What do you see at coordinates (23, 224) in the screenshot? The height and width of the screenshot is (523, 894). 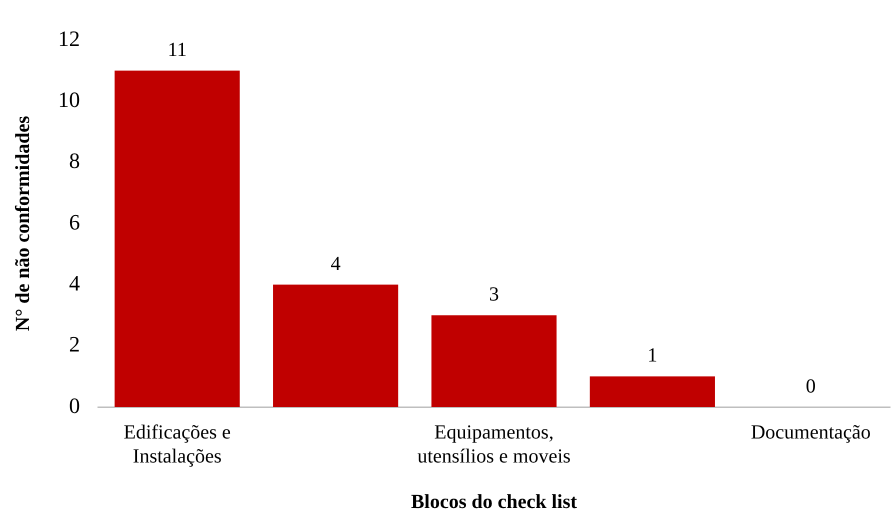 I see `y-axis-title: N° de não conformidades` at bounding box center [23, 224].